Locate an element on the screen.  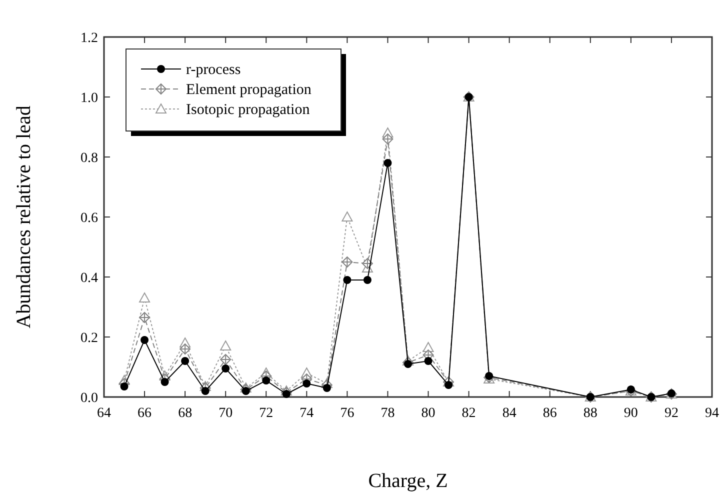
y-tick-label: 1.0 is located at coordinates (89, 98).